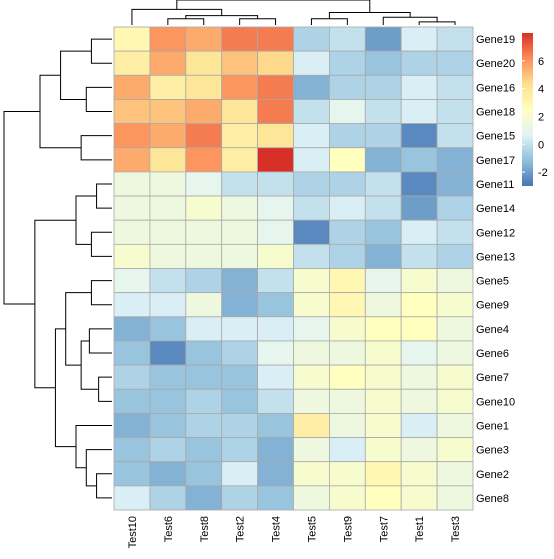 The height and width of the screenshot is (559, 554). Describe the element at coordinates (241, 529) in the screenshot. I see `column-label: Test2` at that location.